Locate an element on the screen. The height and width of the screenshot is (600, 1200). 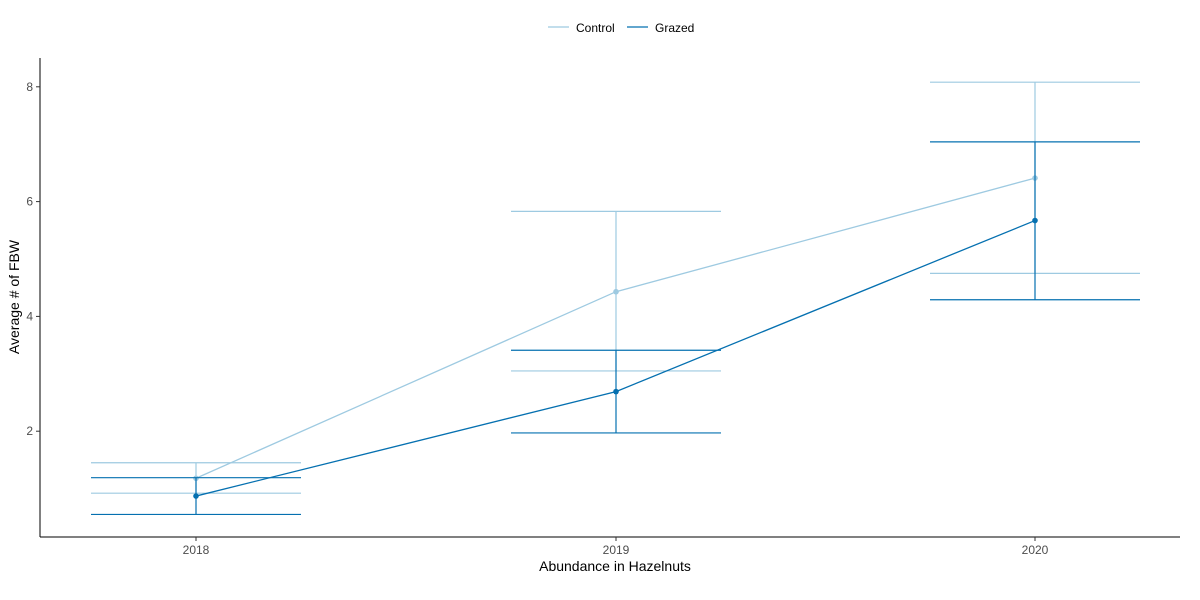
legend-item-control: Control is located at coordinates (581, 28).